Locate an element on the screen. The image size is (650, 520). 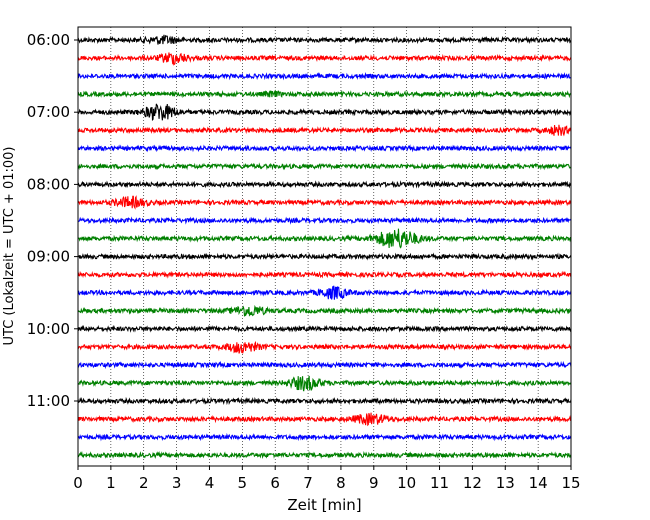
y-tick-label: 06:00 is located at coordinates (48, 40).